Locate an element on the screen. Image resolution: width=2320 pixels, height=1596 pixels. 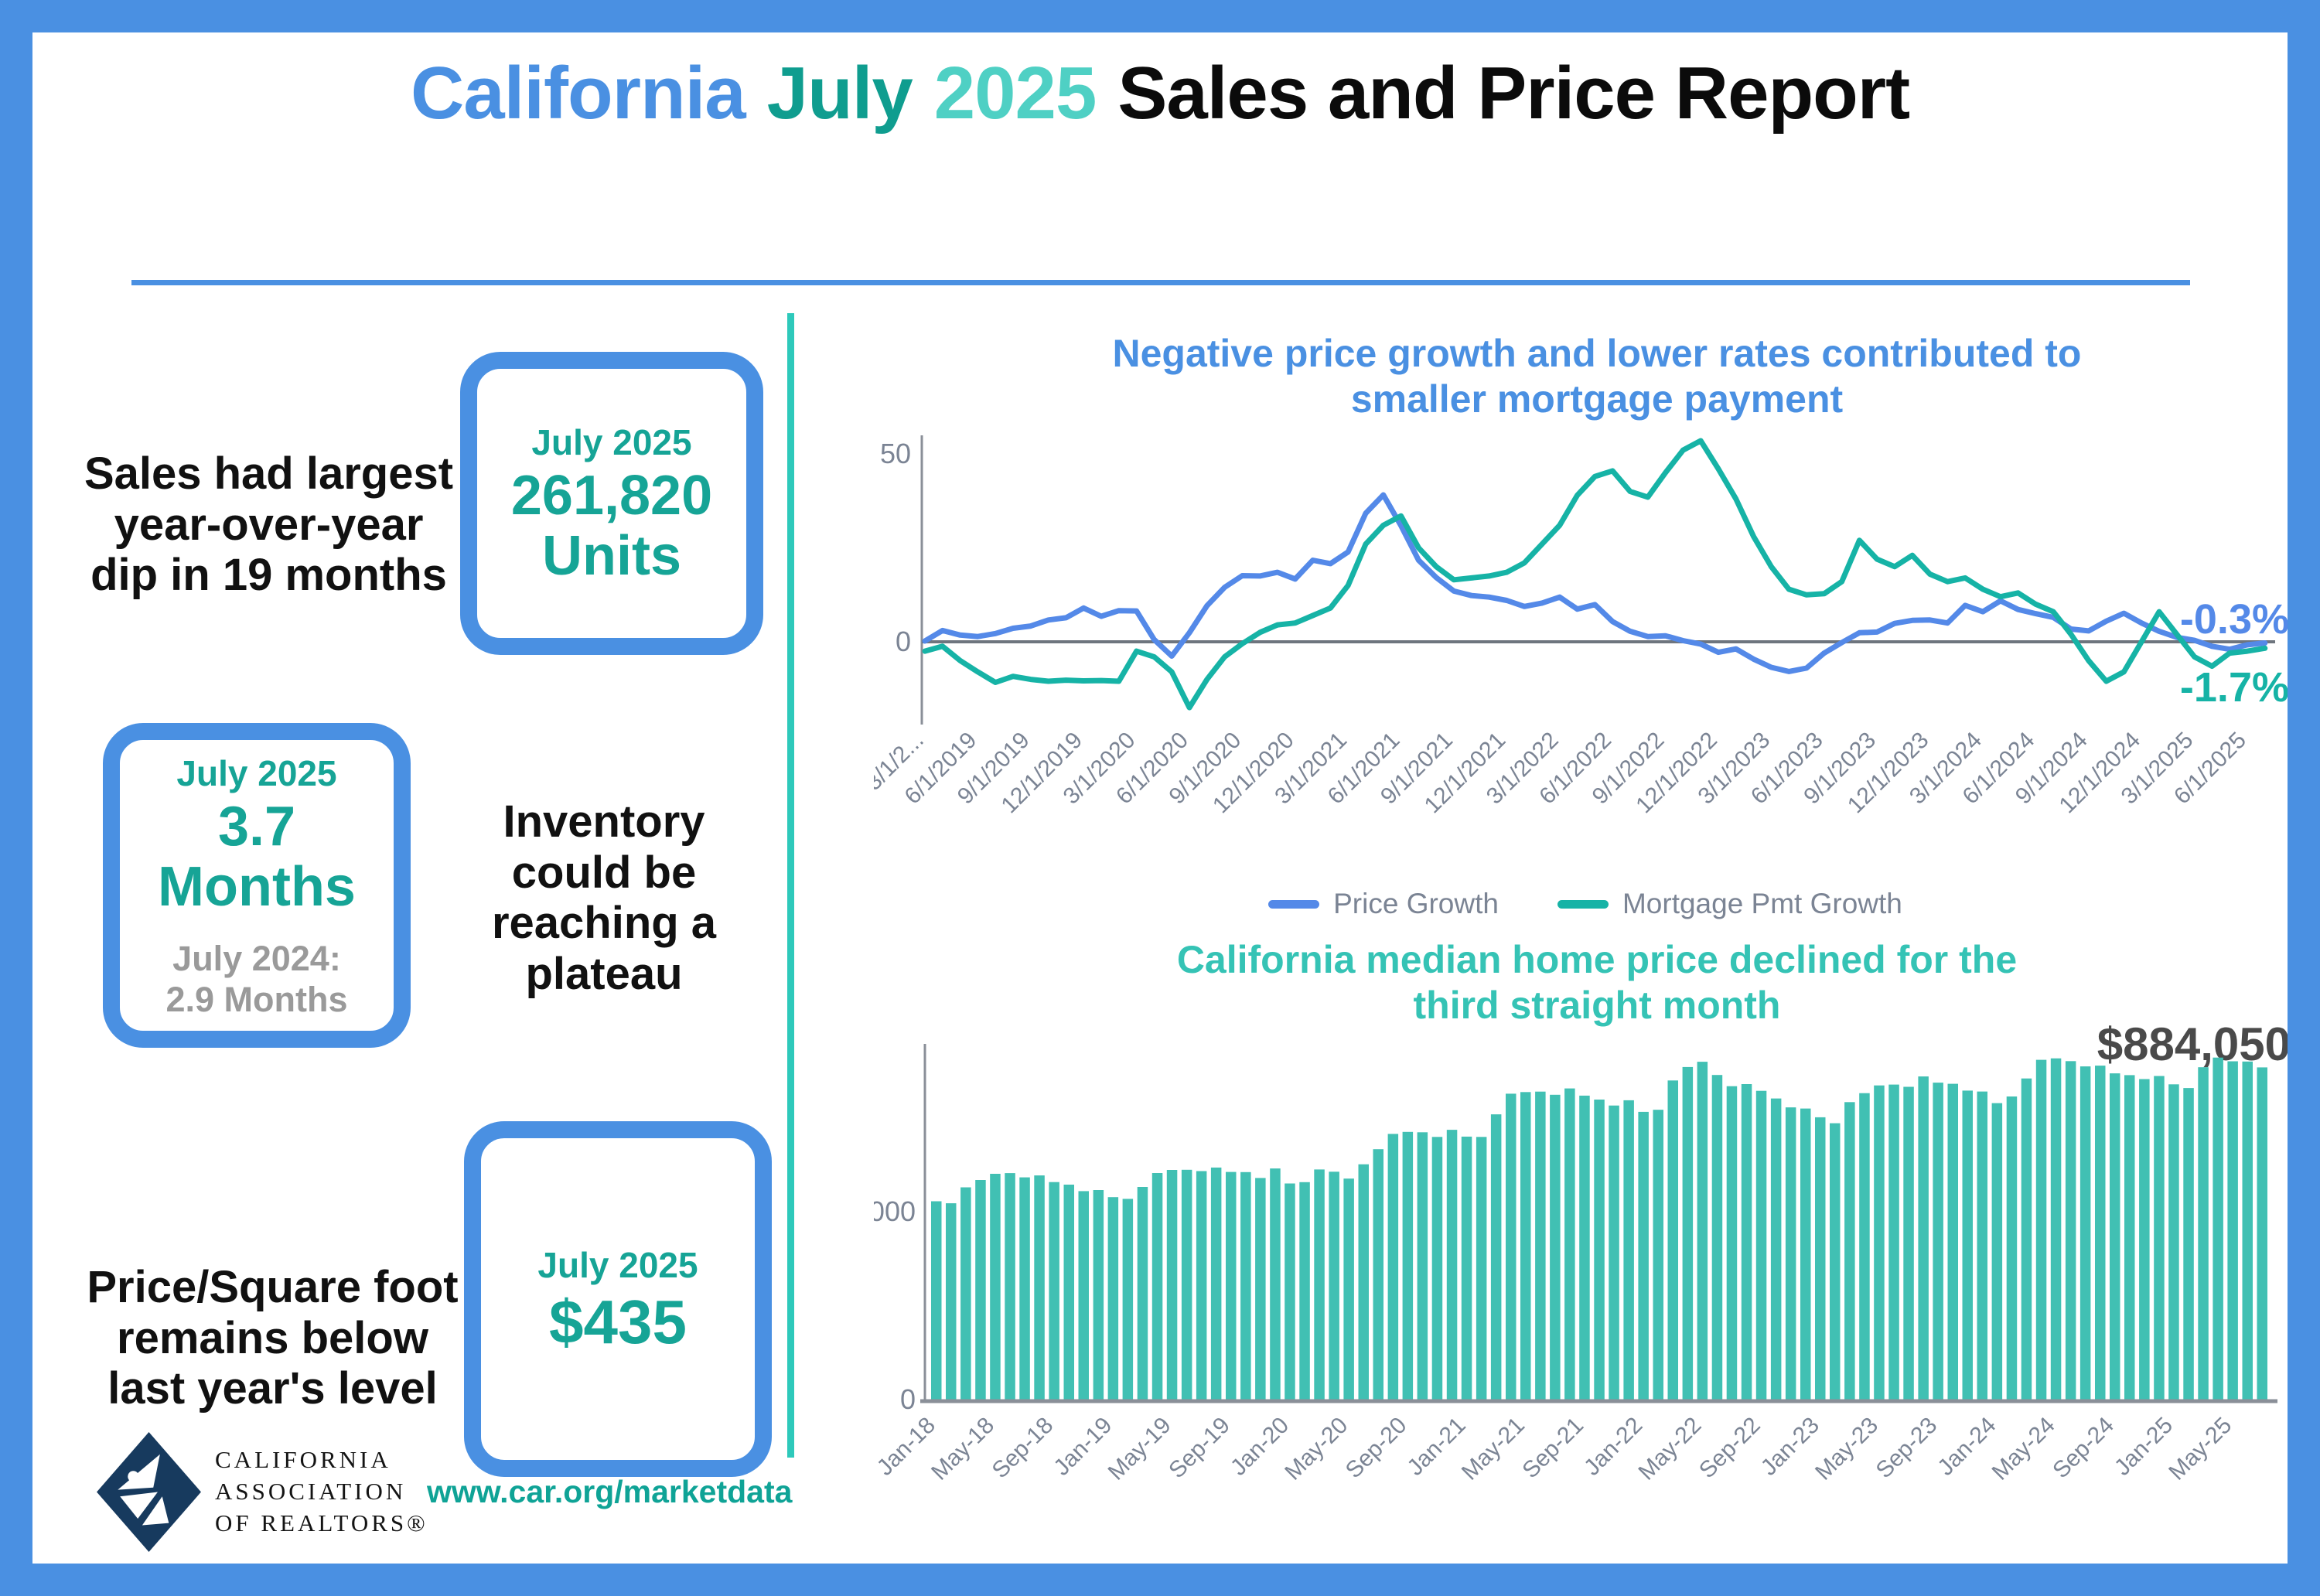
car-association-logo-icon is located at coordinates (149, 1492).